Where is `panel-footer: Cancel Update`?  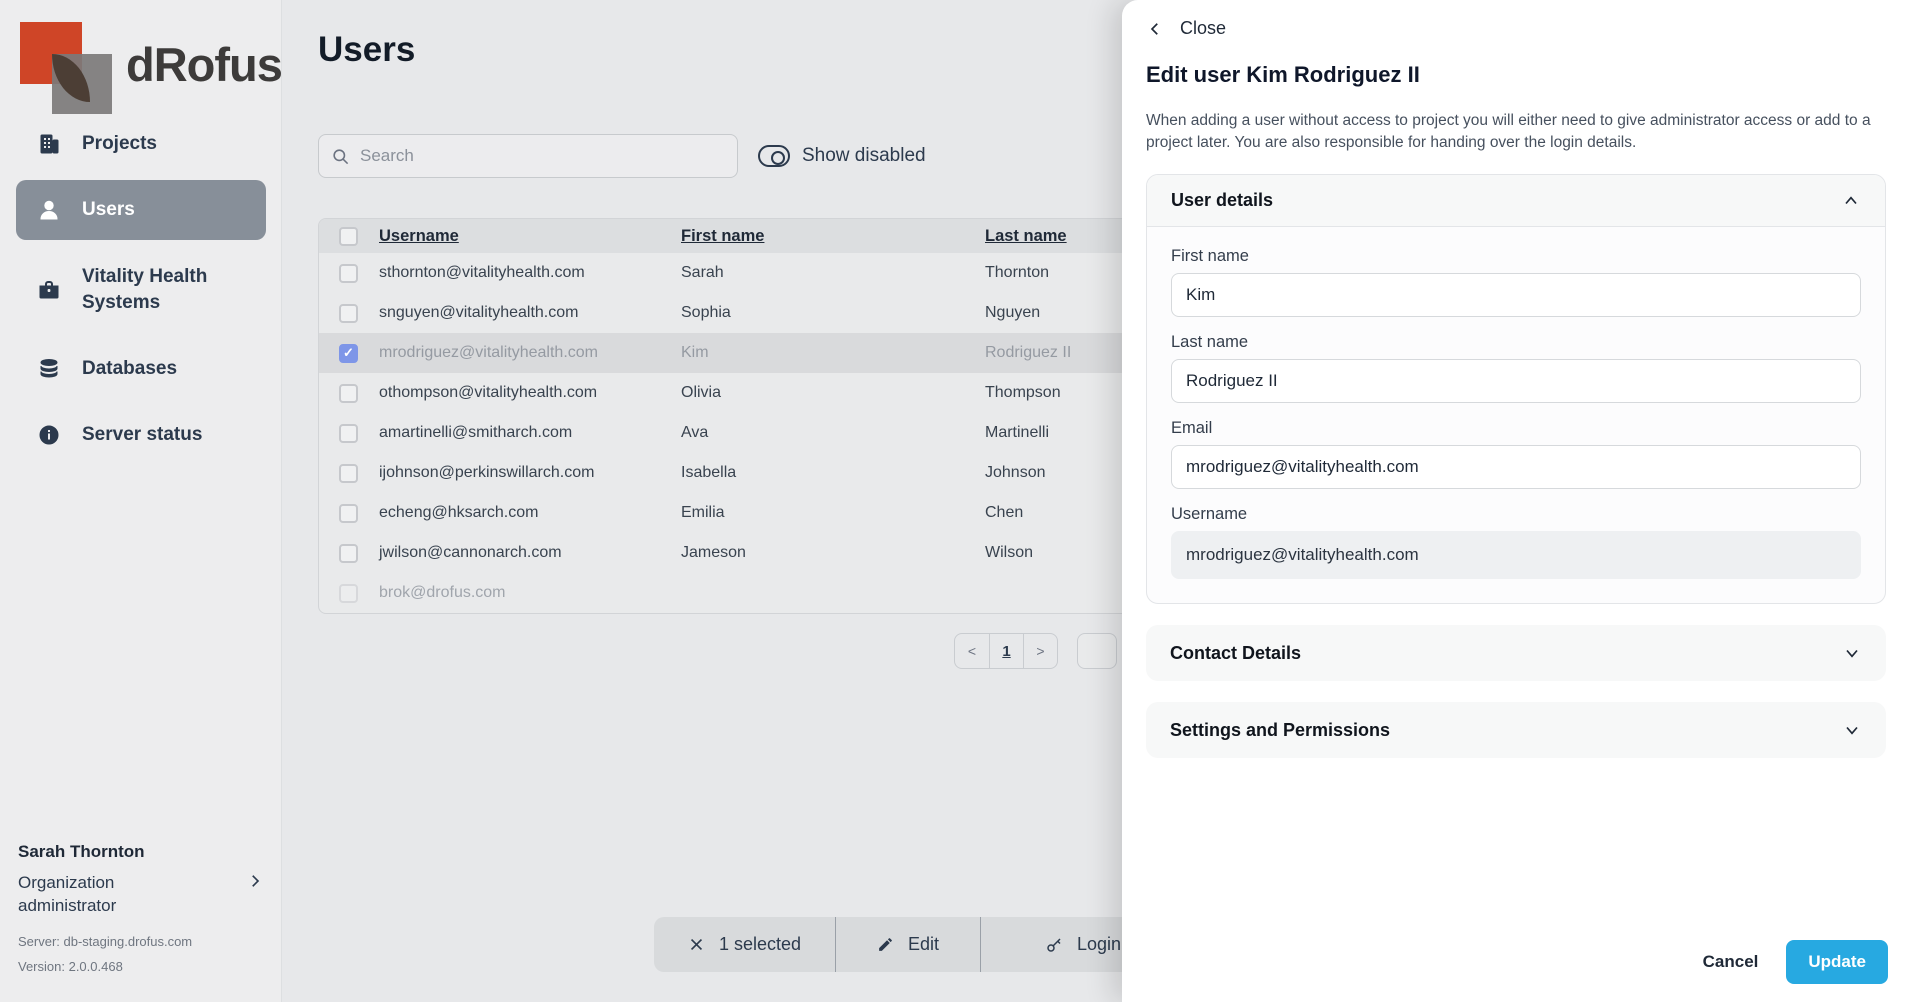
panel-footer: Cancel Update is located at coordinates (1795, 962).